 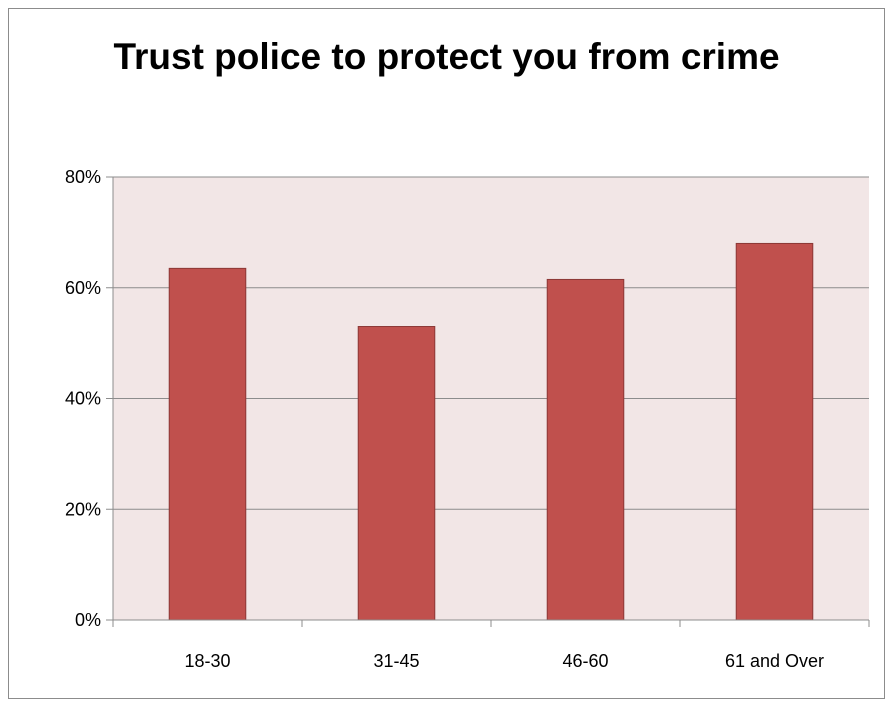 What do you see at coordinates (774, 661) in the screenshot?
I see `x-tick-label: 61 and Over` at bounding box center [774, 661].